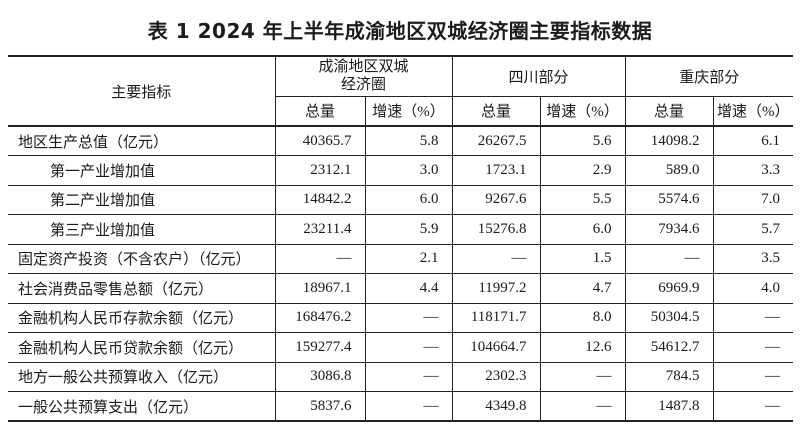  What do you see at coordinates (582, 288) in the screenshot?
I see `value-cell: 4.7` at bounding box center [582, 288].